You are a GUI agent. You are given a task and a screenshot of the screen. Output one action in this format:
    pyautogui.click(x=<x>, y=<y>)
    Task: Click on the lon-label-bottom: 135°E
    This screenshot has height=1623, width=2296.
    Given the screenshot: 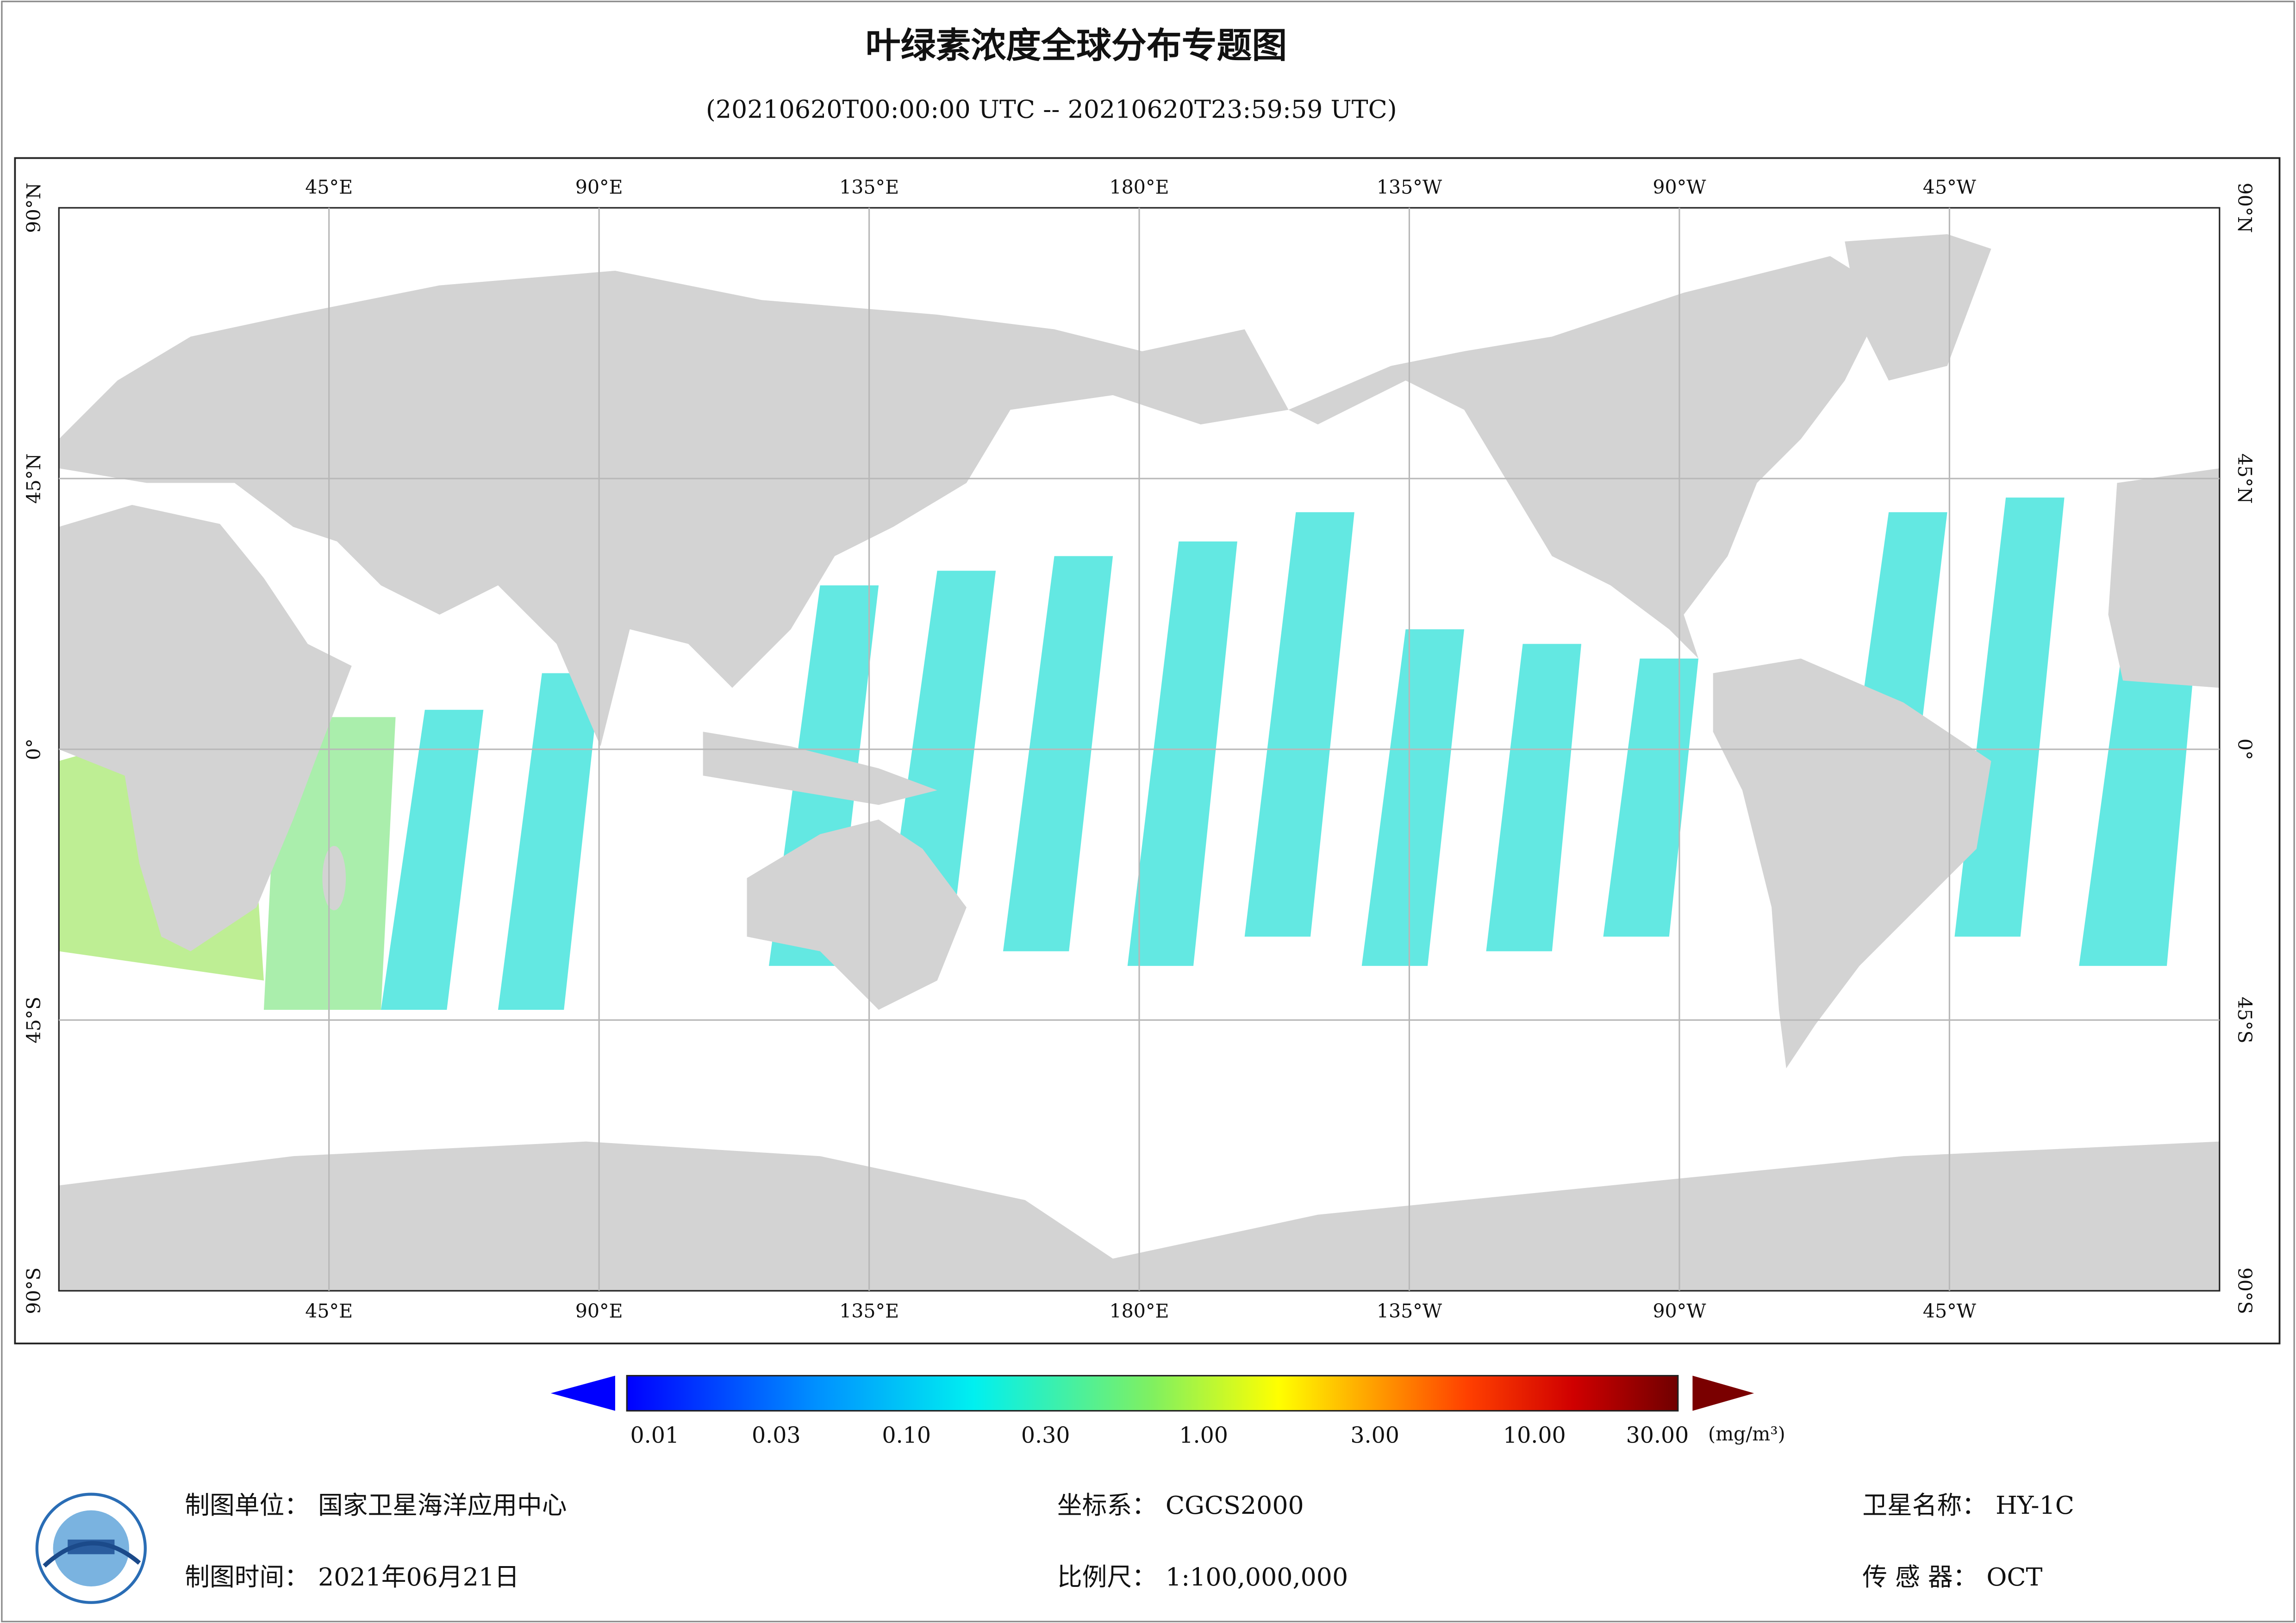 What is the action you would take?
    pyautogui.click(x=869, y=1311)
    